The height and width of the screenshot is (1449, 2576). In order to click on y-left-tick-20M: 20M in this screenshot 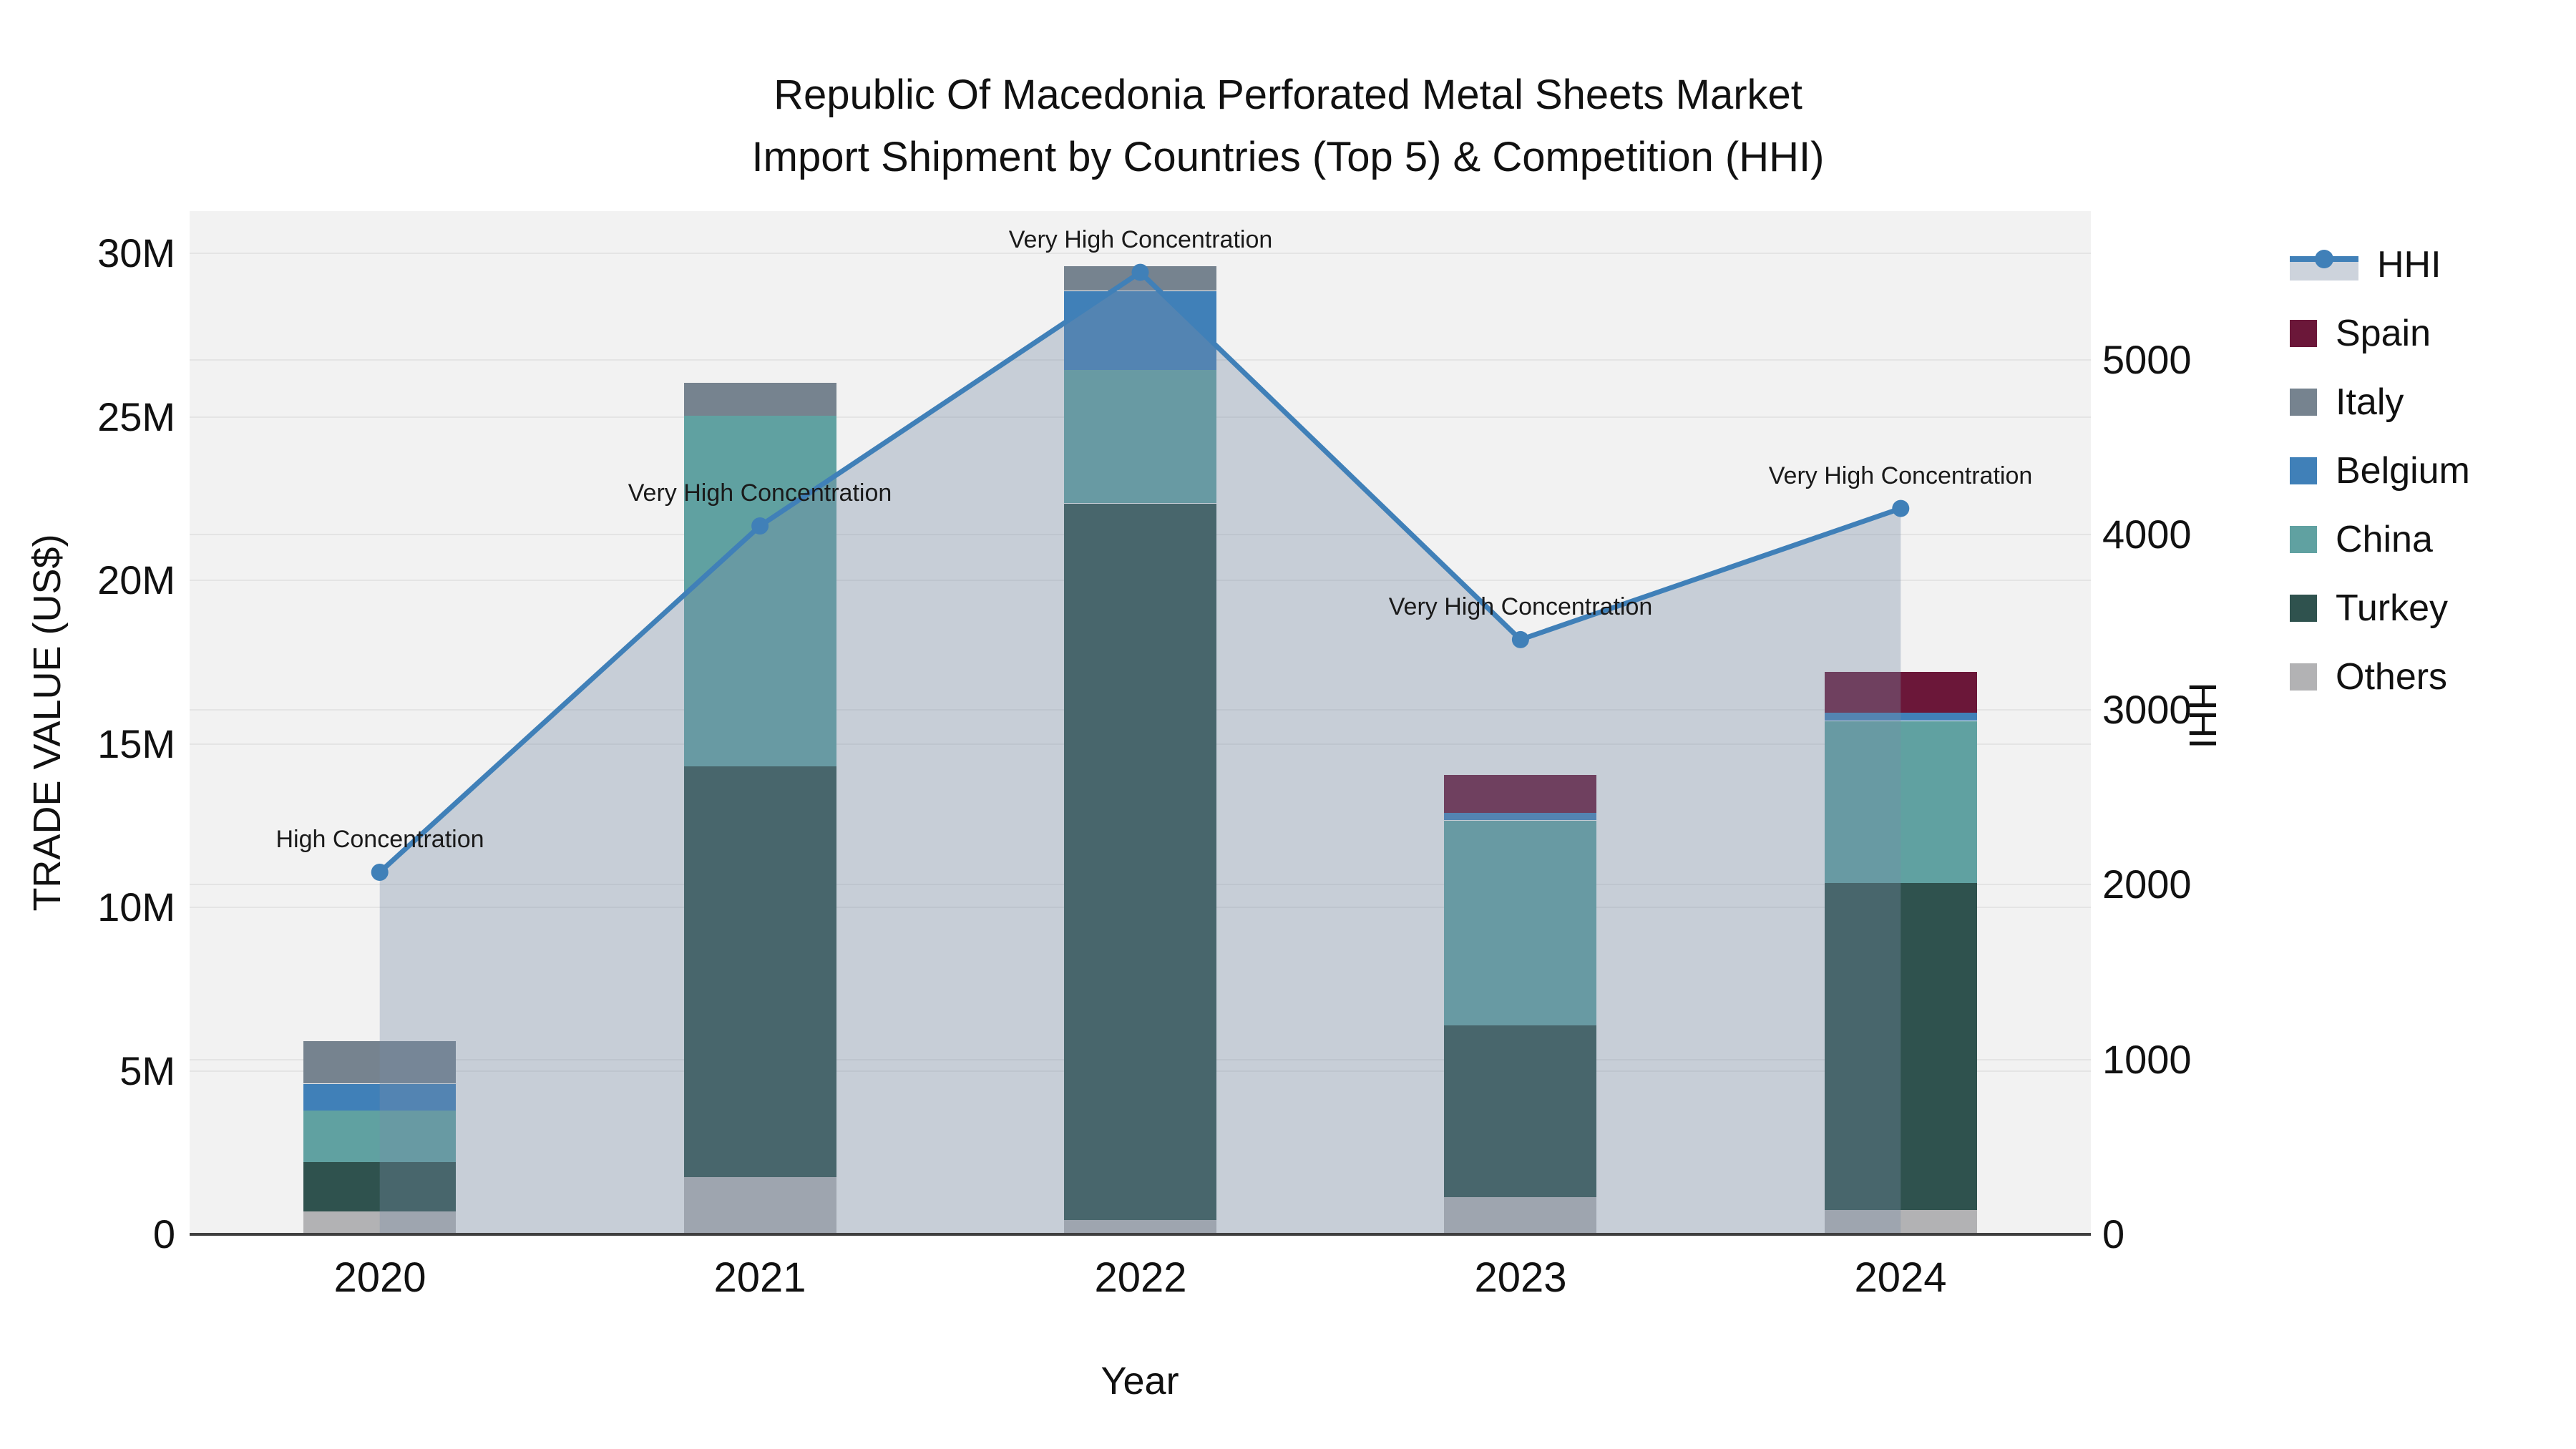, I will do `click(136, 579)`.